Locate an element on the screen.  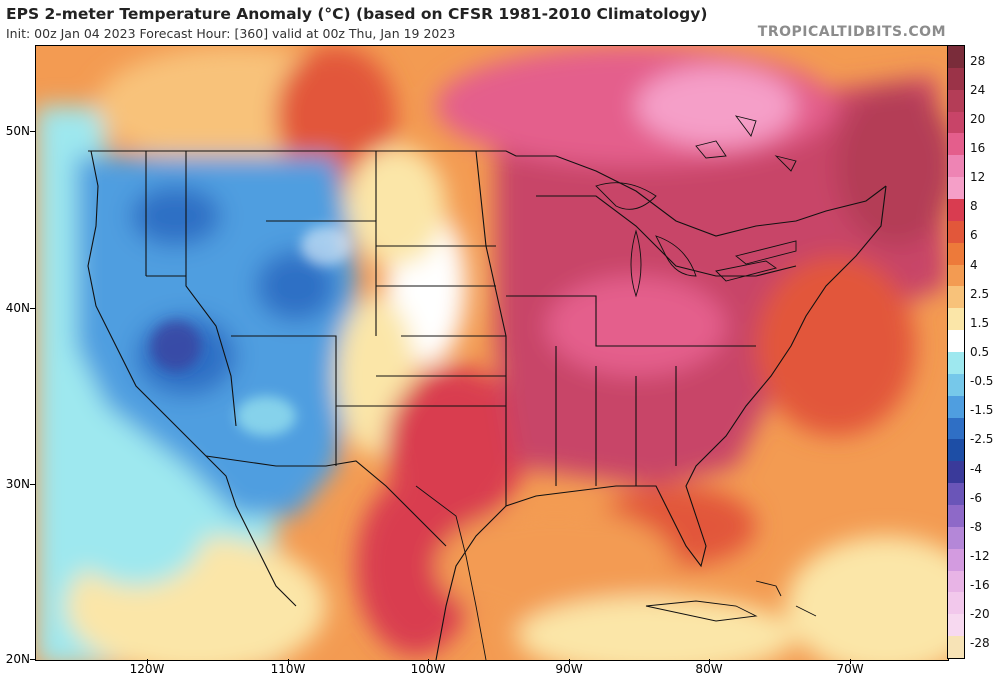
lon-label-70w: 70W is located at coordinates (850, 669).